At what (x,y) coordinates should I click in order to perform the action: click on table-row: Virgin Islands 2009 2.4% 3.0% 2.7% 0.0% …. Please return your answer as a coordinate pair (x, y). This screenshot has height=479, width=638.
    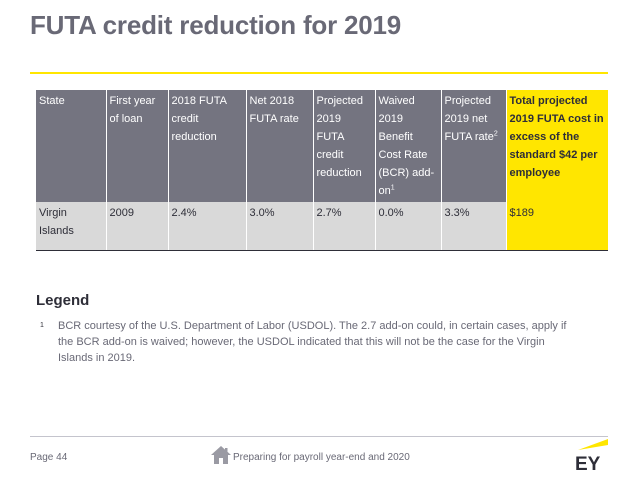
    Looking at the image, I should click on (322, 226).